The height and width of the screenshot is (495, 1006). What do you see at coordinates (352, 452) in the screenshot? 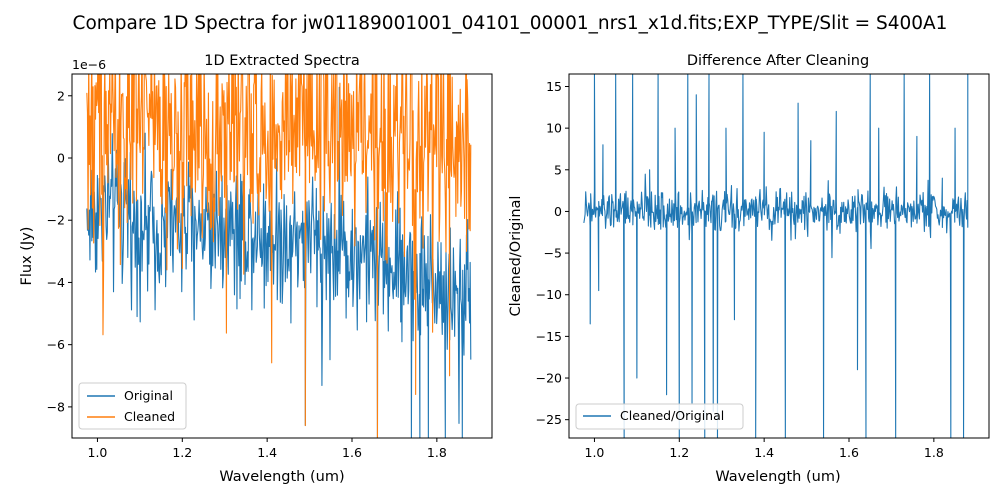
I see `spectra-xtick-label: 1.6` at bounding box center [352, 452].